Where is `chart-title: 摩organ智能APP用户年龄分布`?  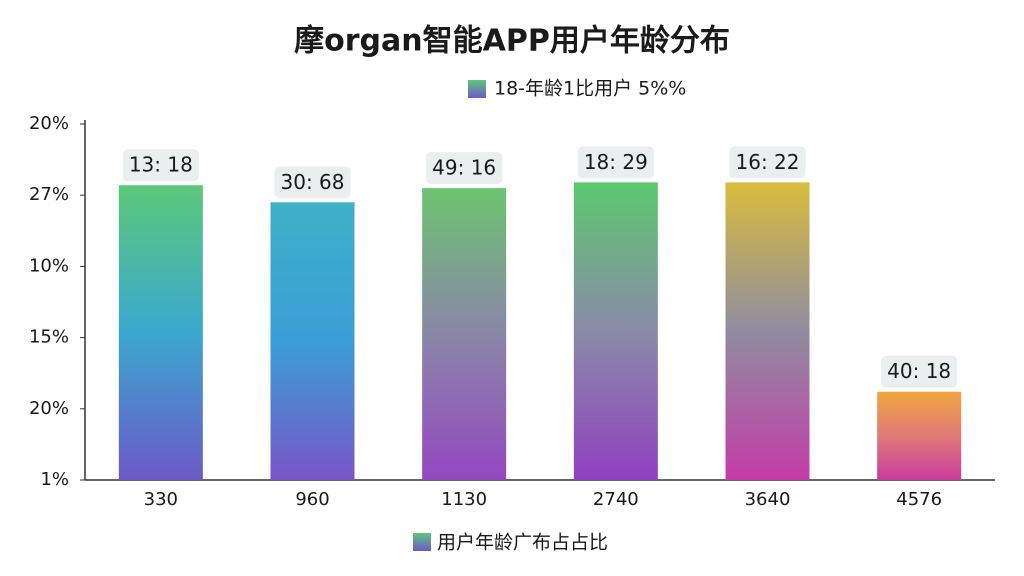 chart-title: 摩organ智能APP用户年龄分布 is located at coordinates (512, 41).